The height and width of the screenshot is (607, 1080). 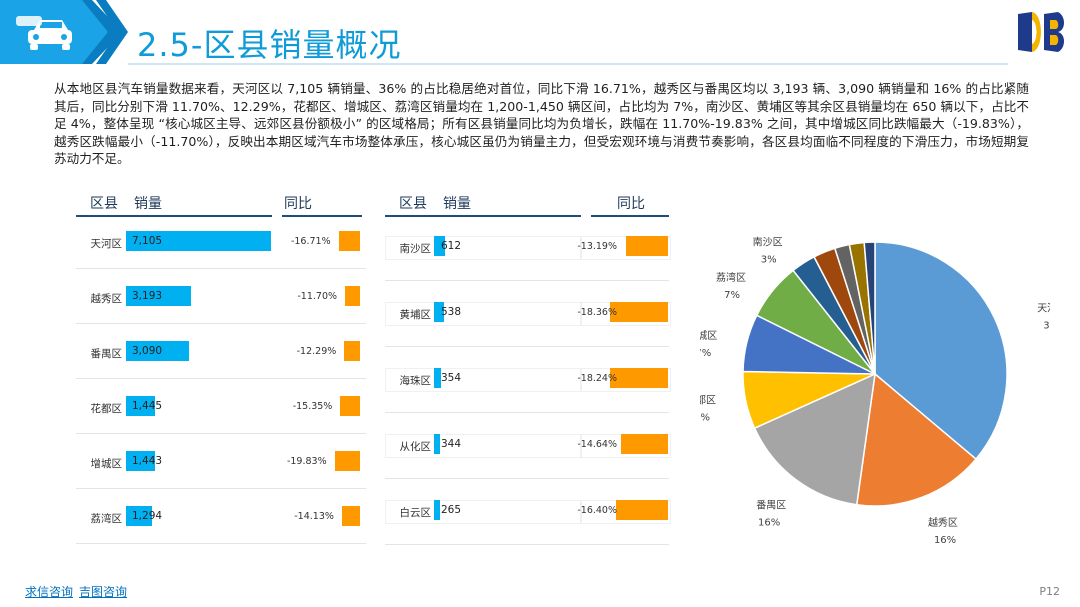 What do you see at coordinates (451, 444) in the screenshot?
I see `sales-value-label: 344` at bounding box center [451, 444].